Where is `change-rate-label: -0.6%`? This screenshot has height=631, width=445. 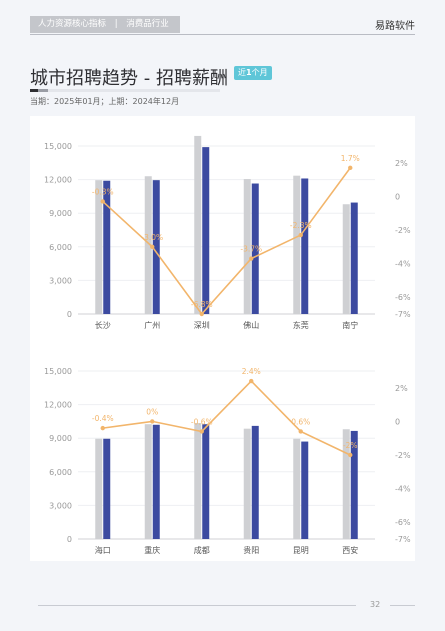 change-rate-label: -0.6% is located at coordinates (202, 421).